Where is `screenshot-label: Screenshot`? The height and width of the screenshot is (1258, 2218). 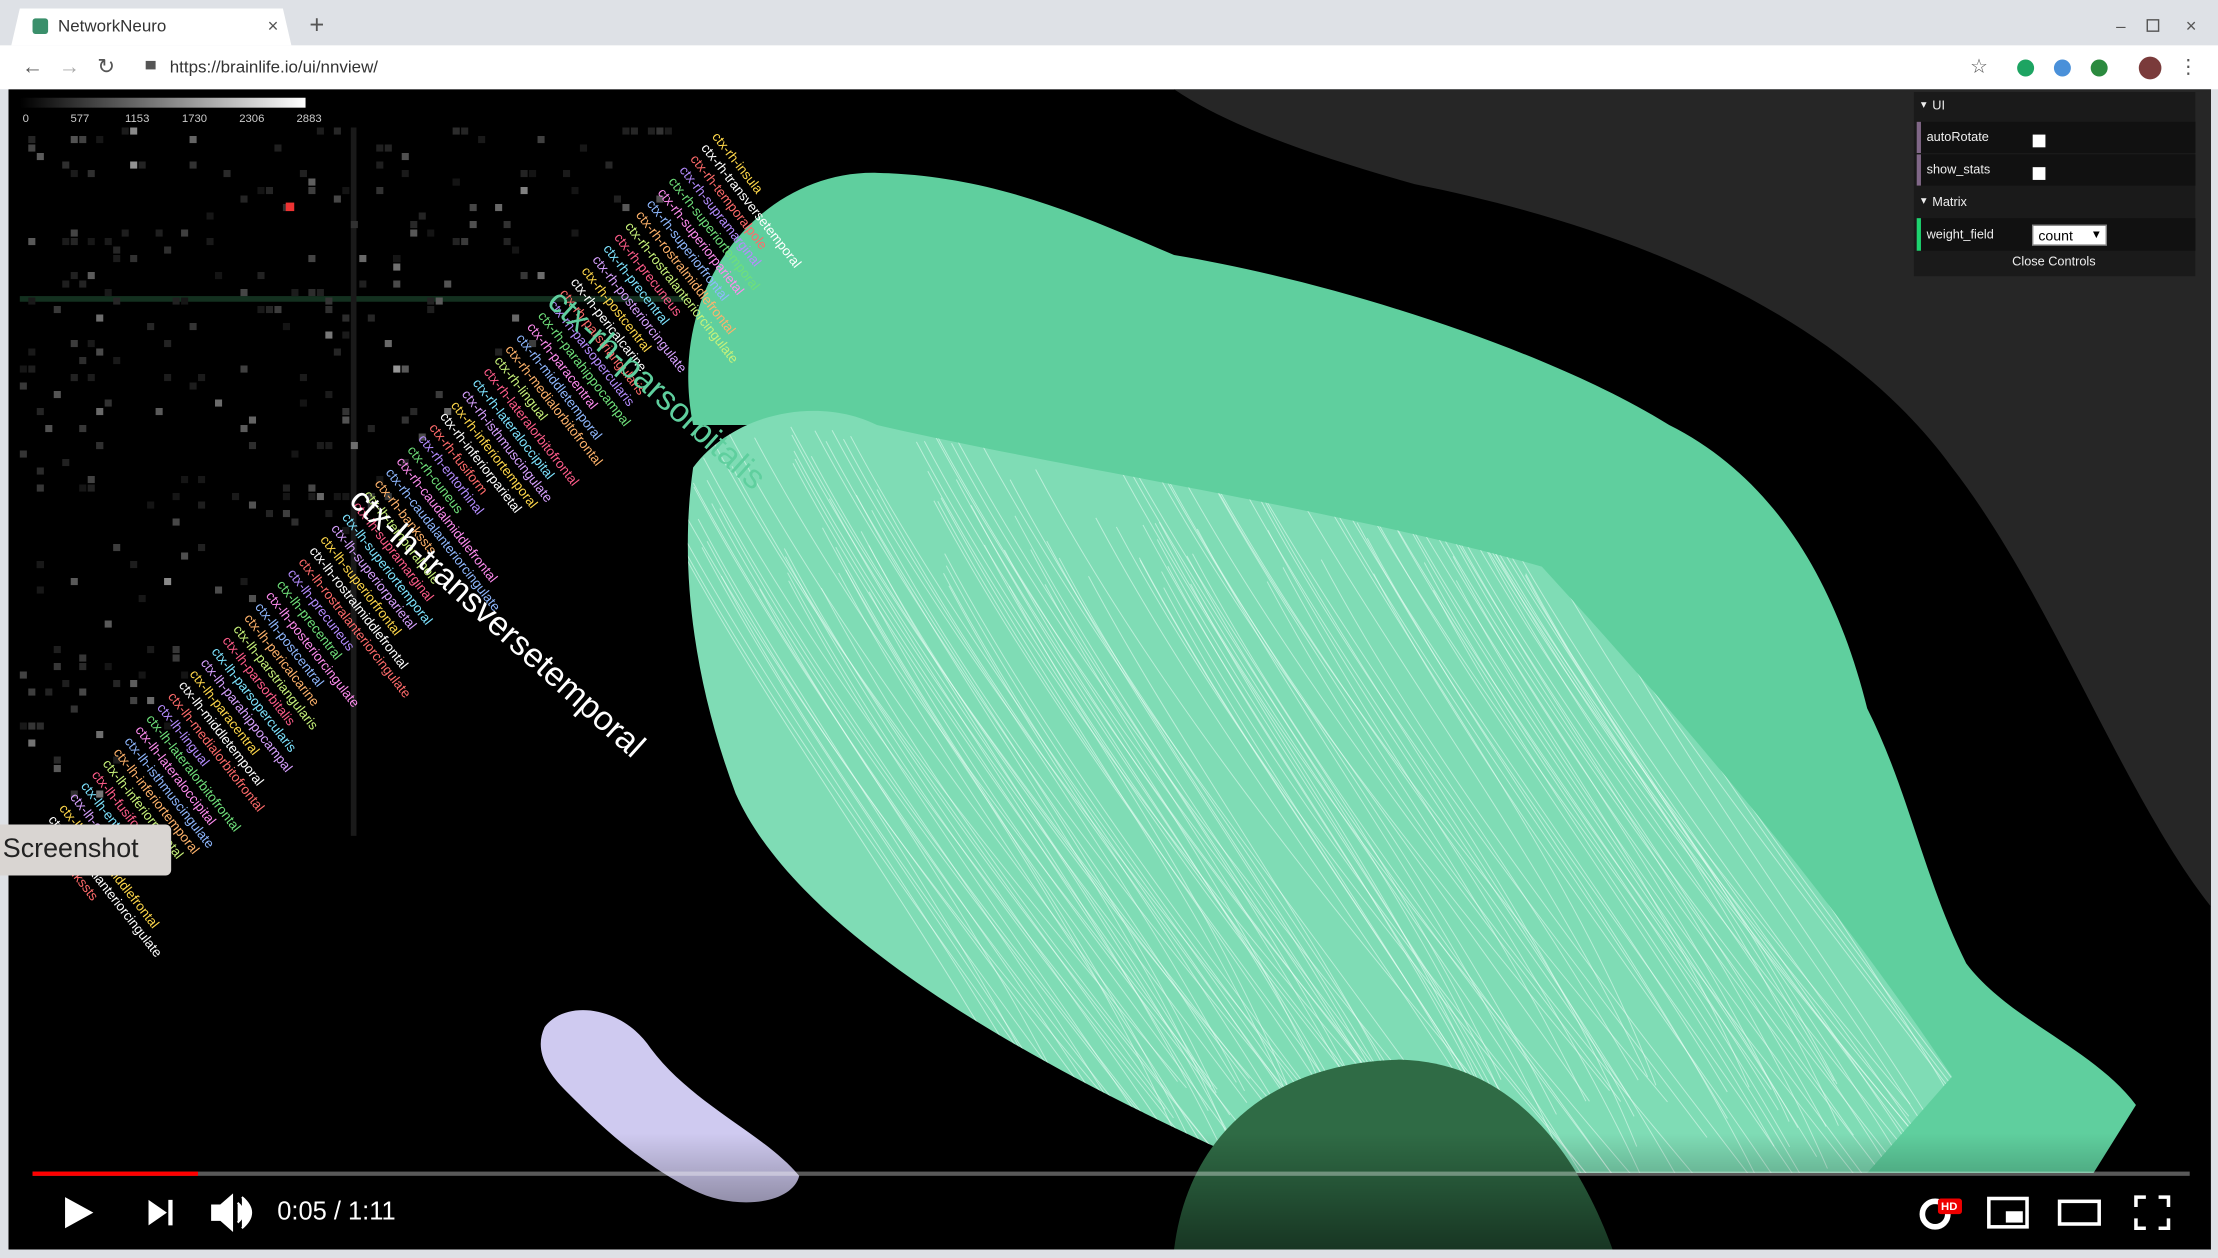 screenshot-label: Screenshot is located at coordinates (71, 848).